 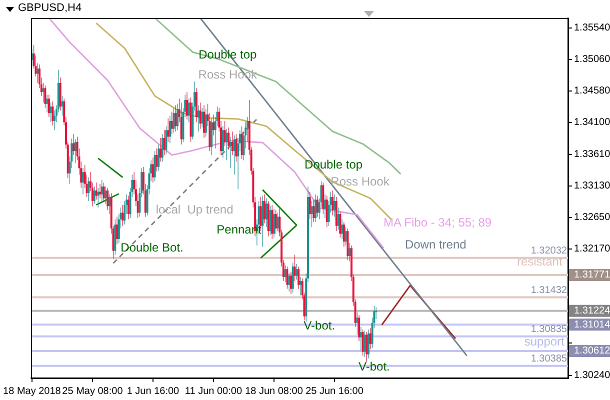 I want to click on ref-line-label: 1.30835, so click(x=549, y=330).